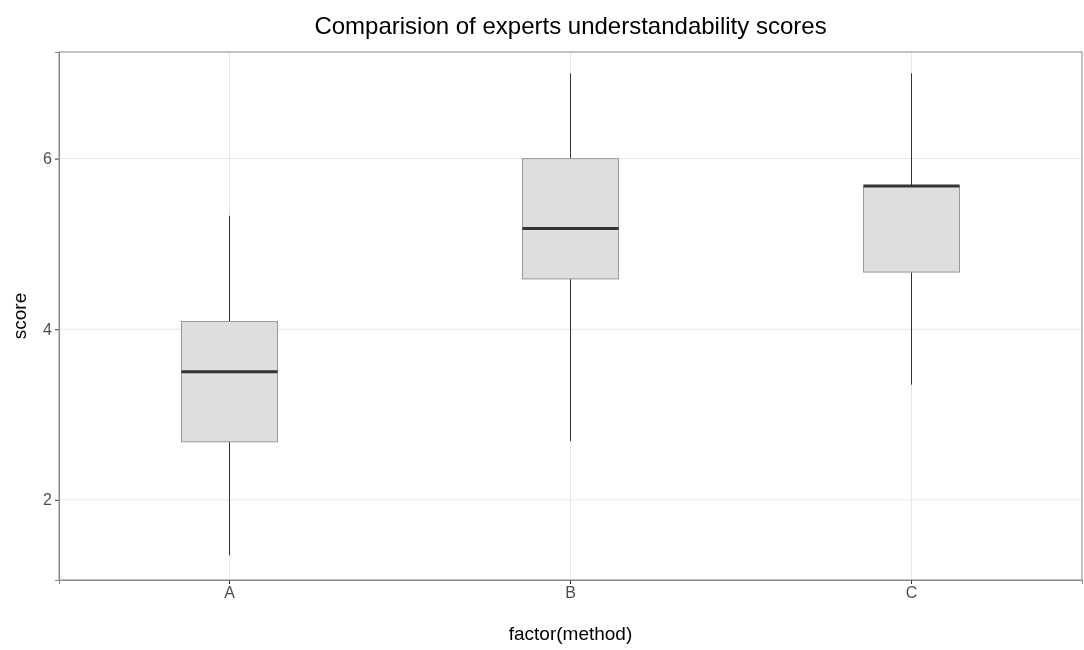 This screenshot has width=1084, height=650. What do you see at coordinates (570, 633) in the screenshot?
I see `x-axis-title: factor(method)` at bounding box center [570, 633].